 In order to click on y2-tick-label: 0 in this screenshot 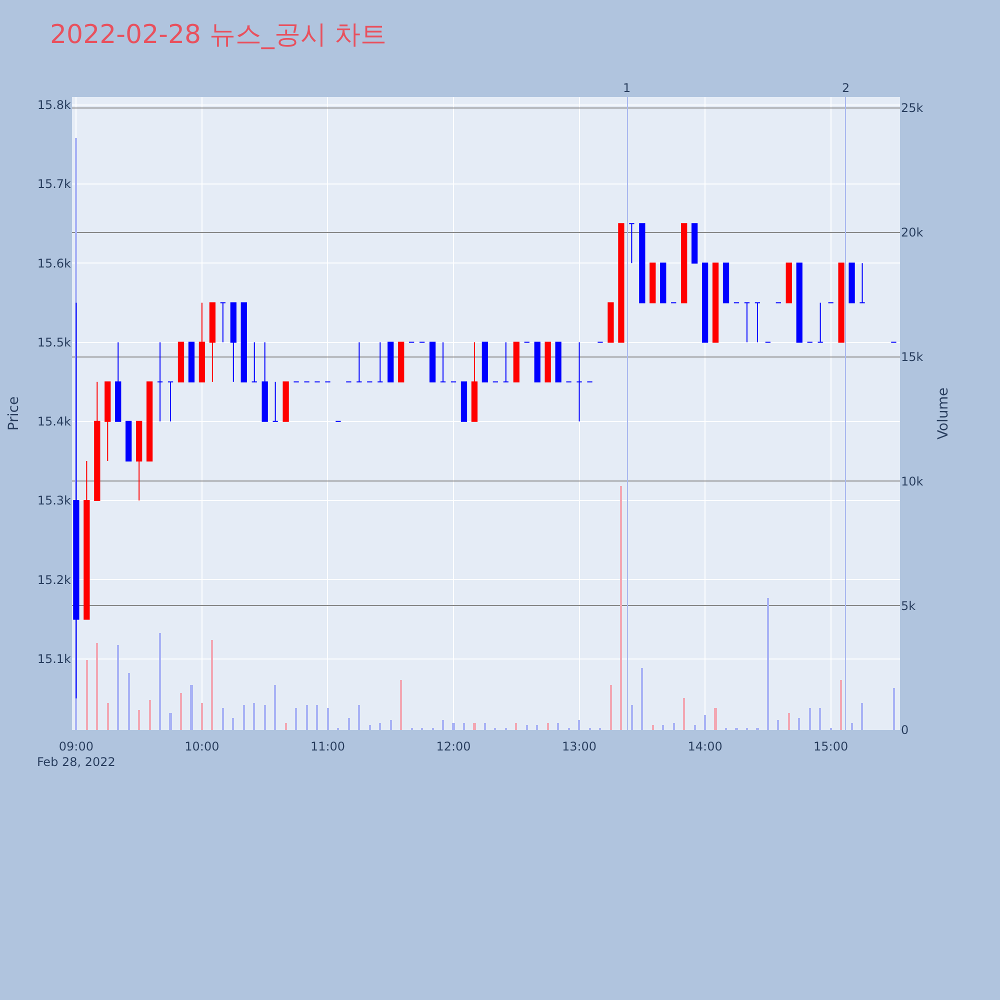, I will do `click(905, 730)`.